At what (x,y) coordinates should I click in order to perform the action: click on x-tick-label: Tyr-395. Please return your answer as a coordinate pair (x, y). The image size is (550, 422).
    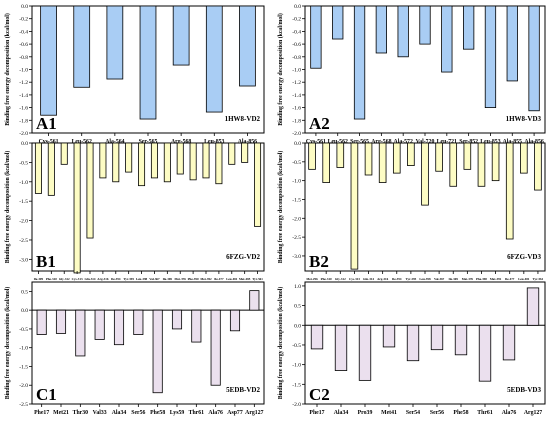
    Looking at the image, I should click on (411, 279).